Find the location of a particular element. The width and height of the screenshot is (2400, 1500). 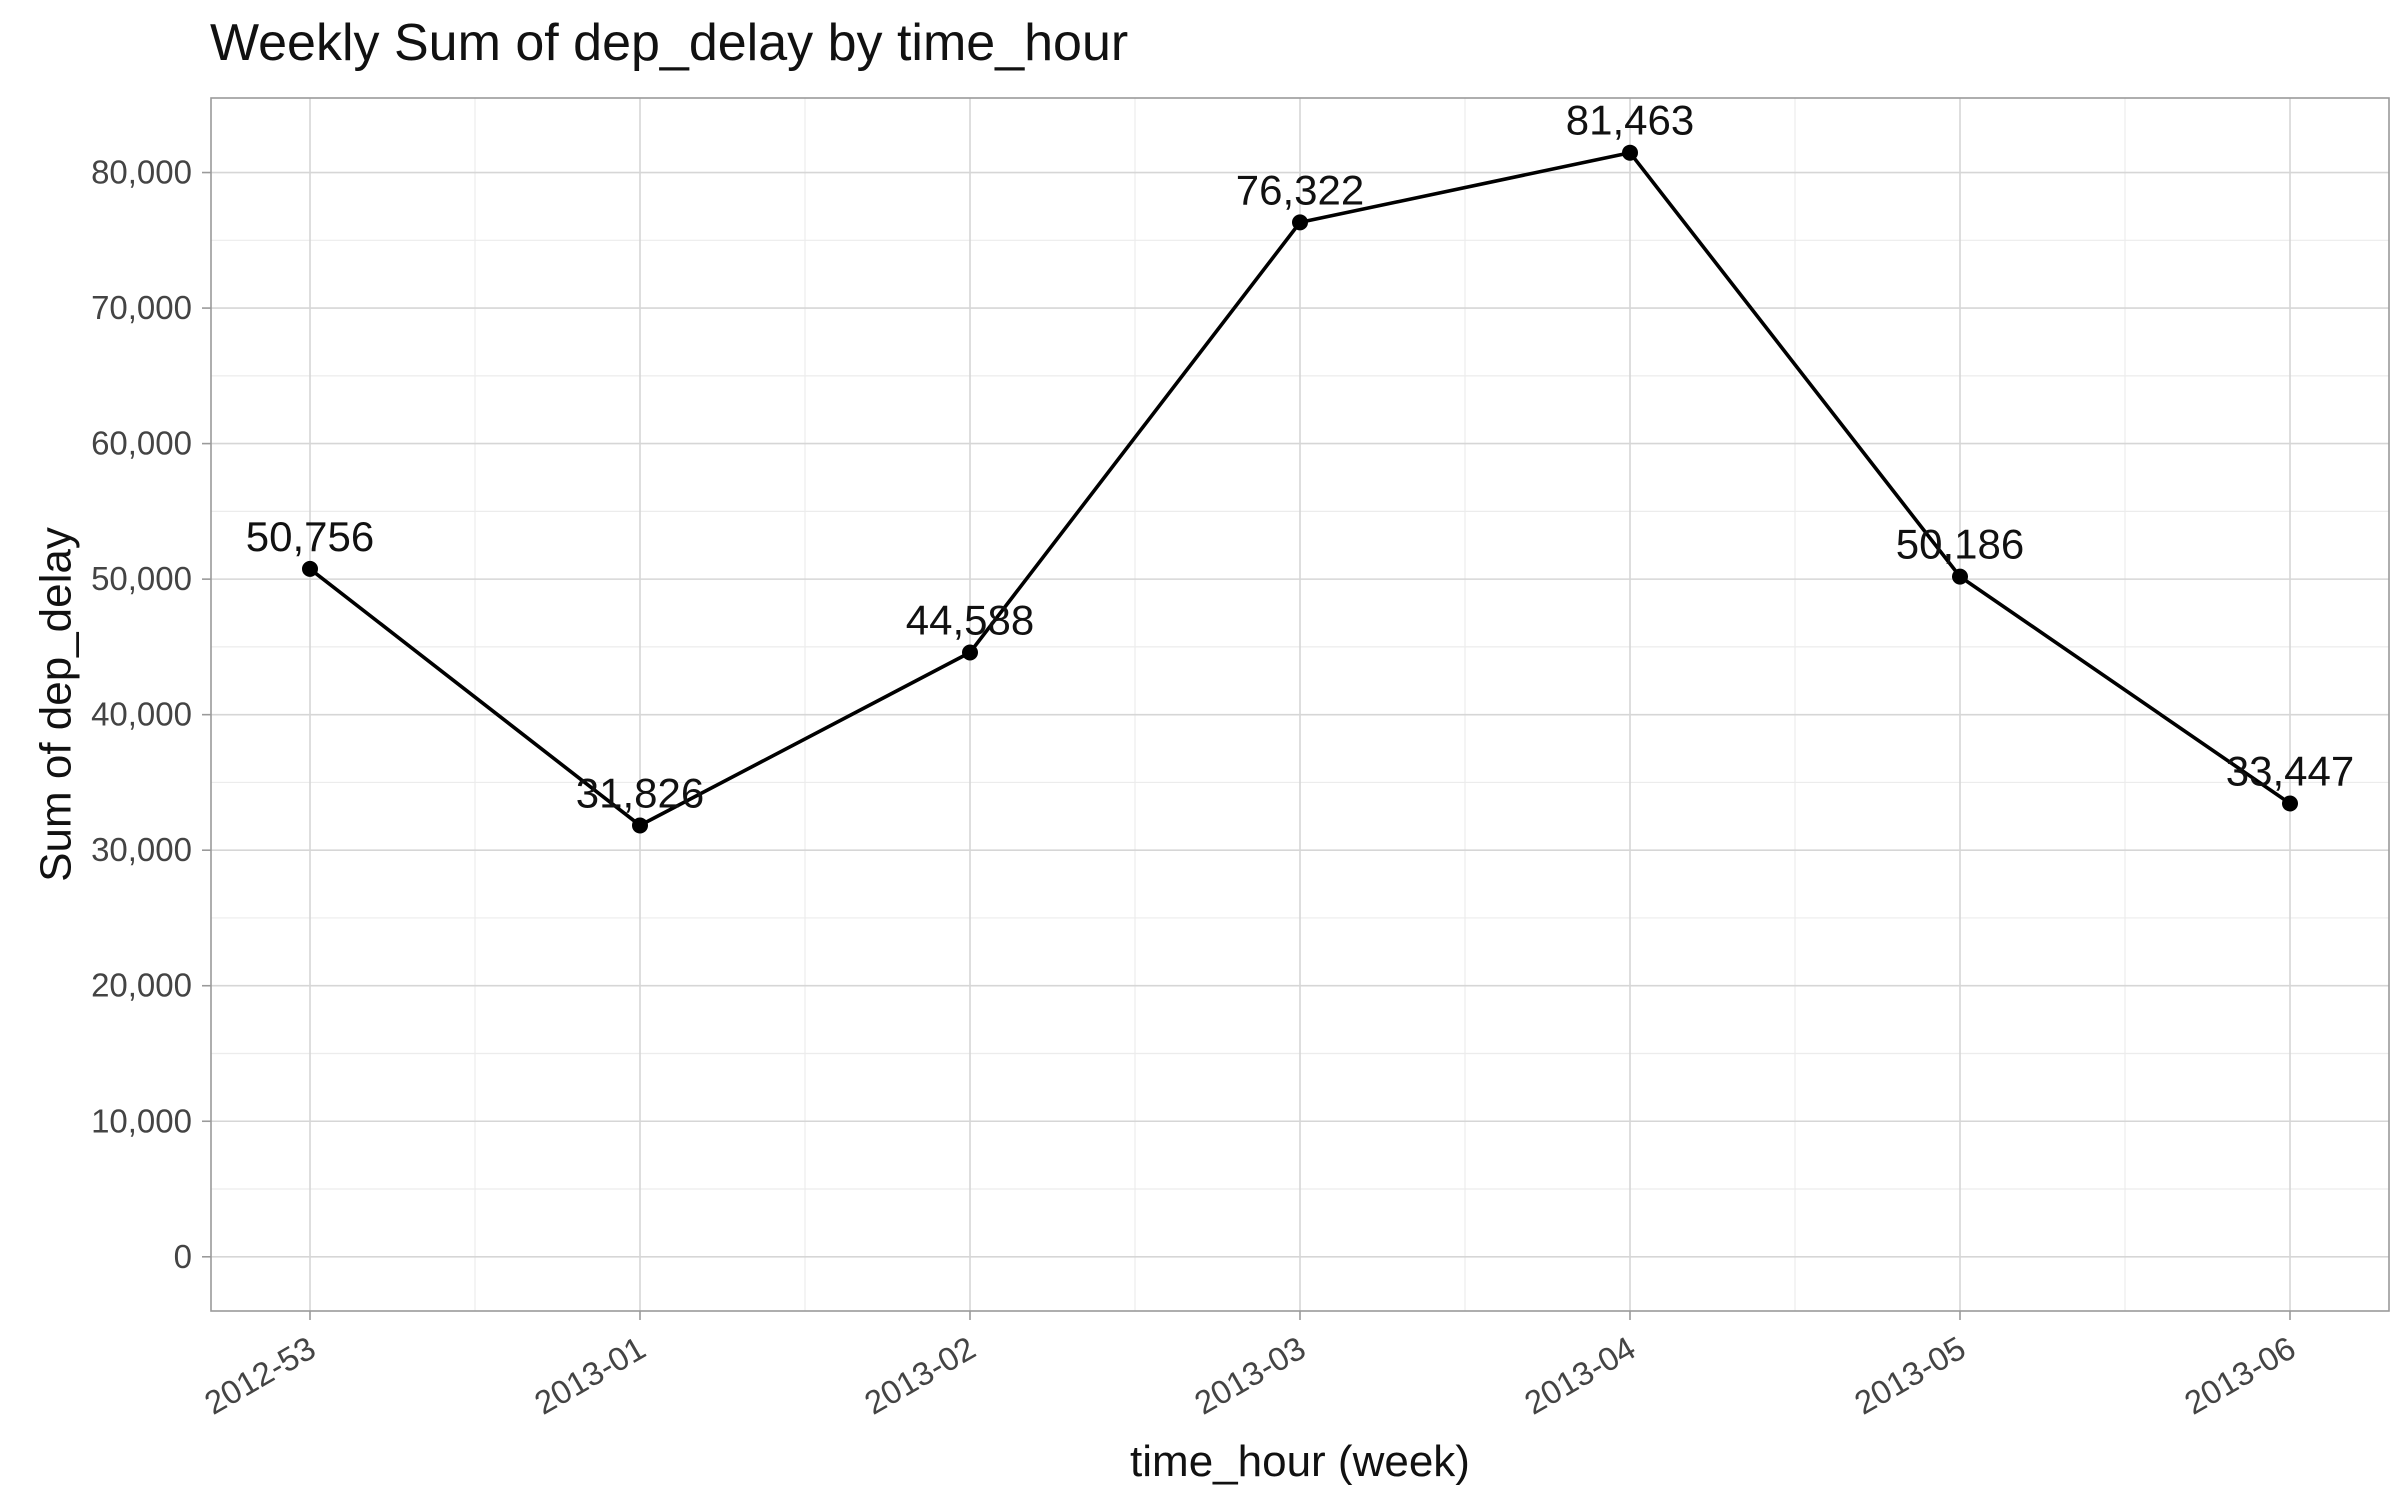

y-tick-label: 60,000 is located at coordinates (141, 443).